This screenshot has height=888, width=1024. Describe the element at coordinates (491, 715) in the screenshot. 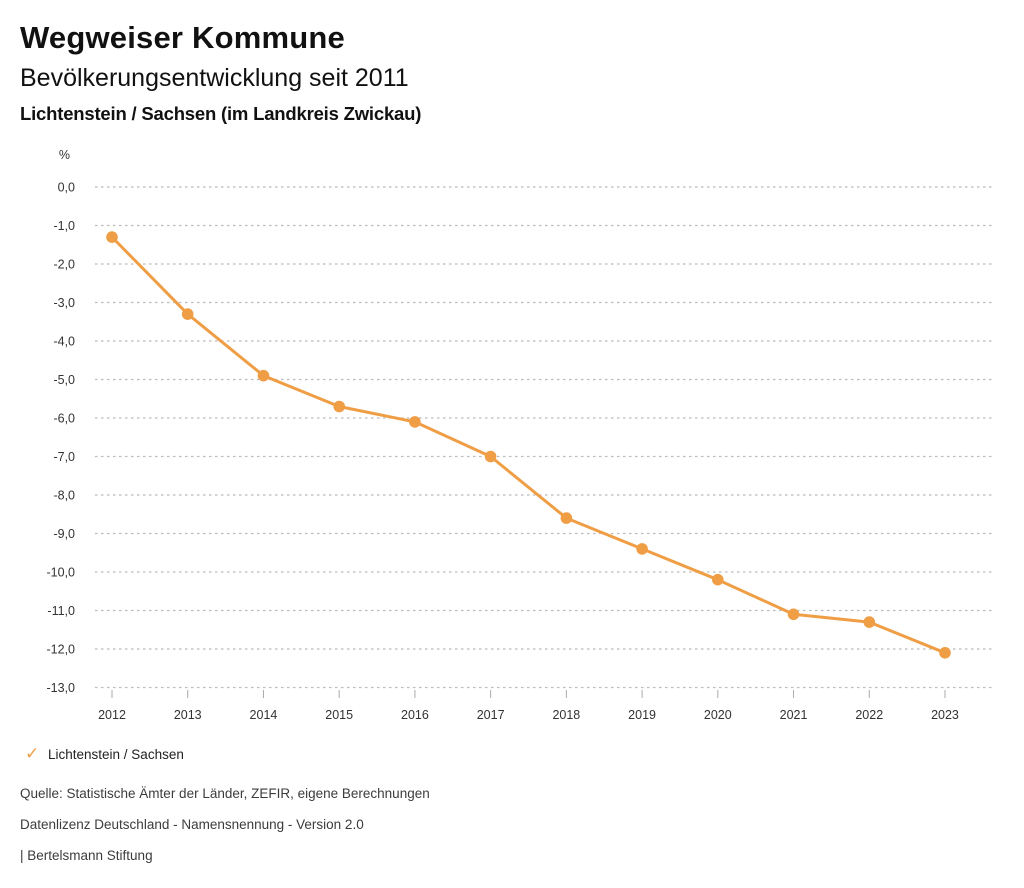

I see `x-tick-label: 2017` at that location.